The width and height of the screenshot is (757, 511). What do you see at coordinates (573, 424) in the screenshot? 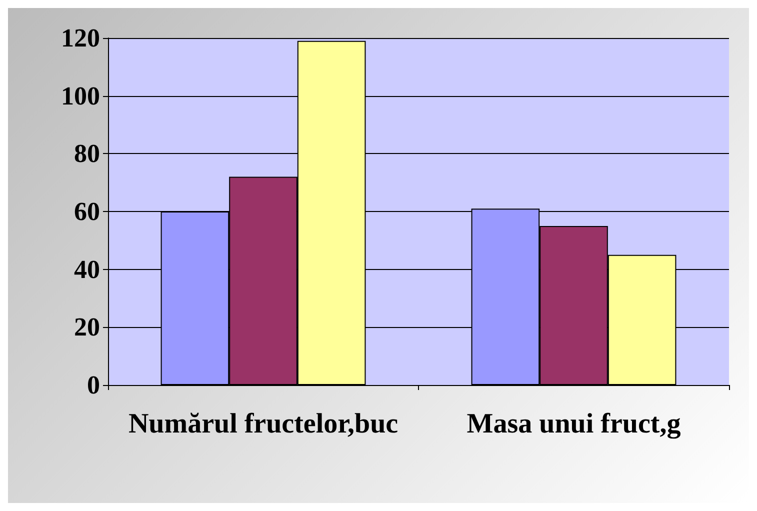
I see `x-tick-label: Masa unui fruct,g` at bounding box center [573, 424].